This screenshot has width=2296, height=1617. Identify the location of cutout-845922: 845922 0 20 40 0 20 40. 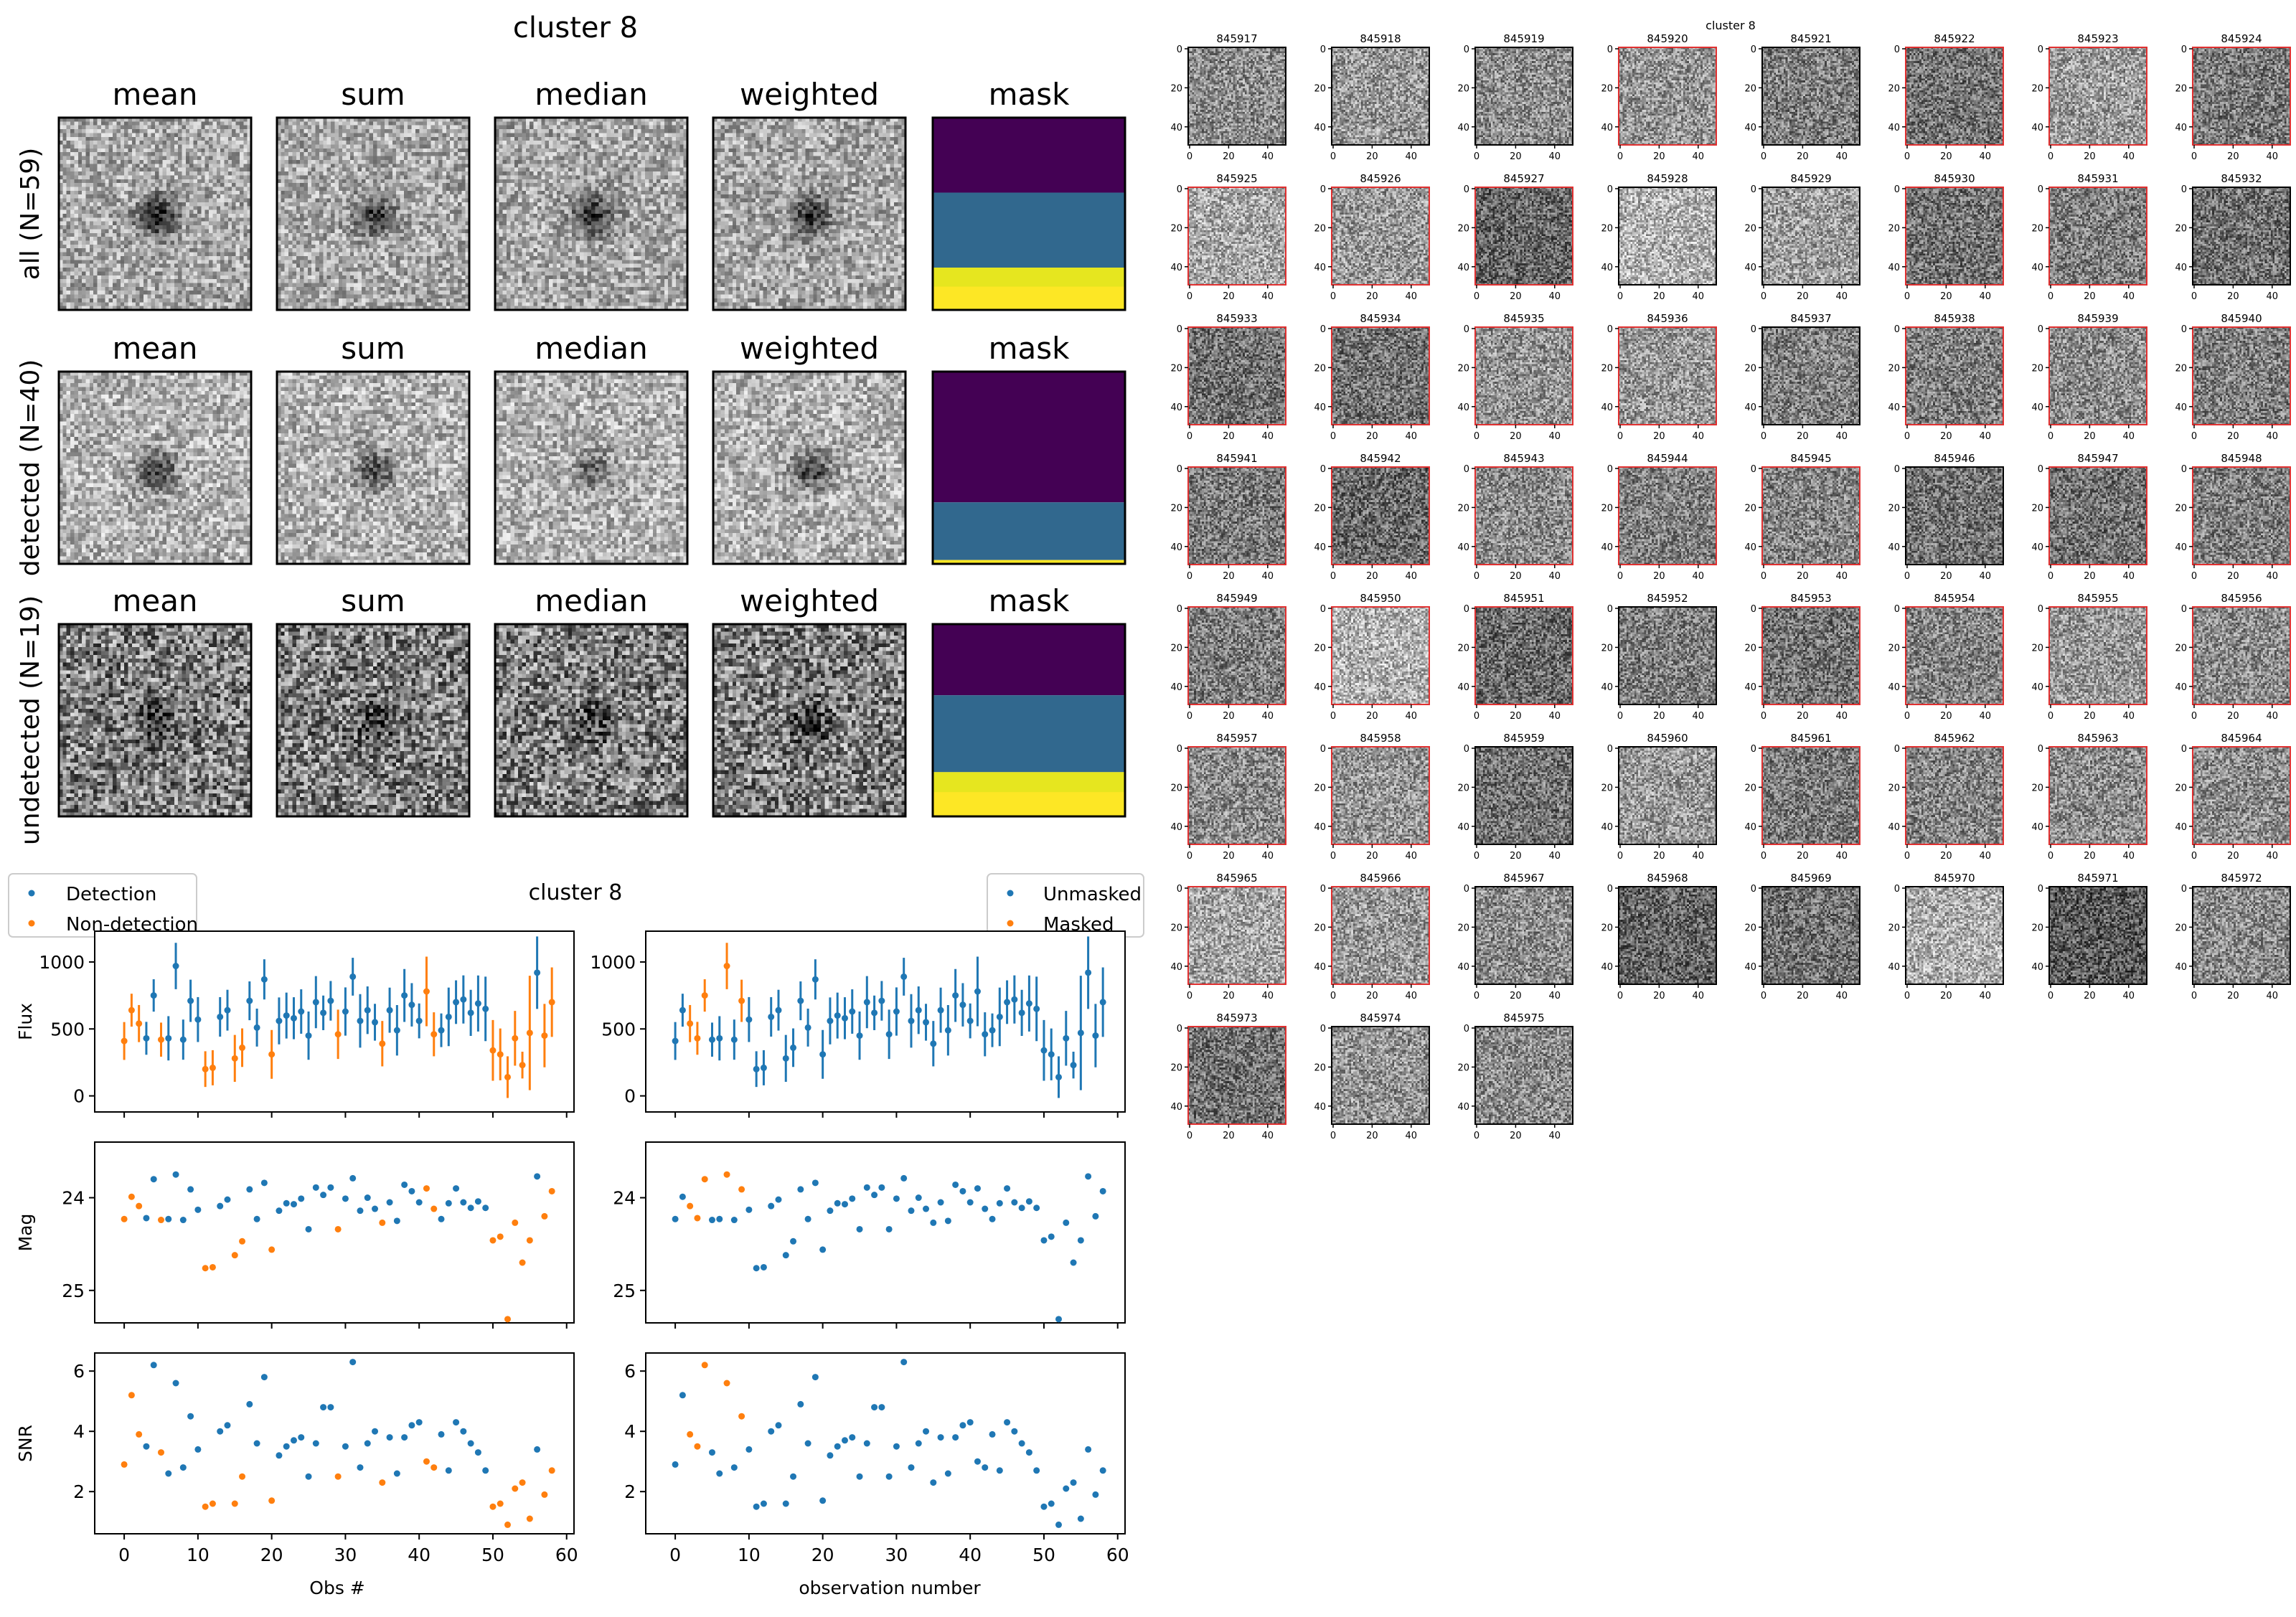
(1946, 97).